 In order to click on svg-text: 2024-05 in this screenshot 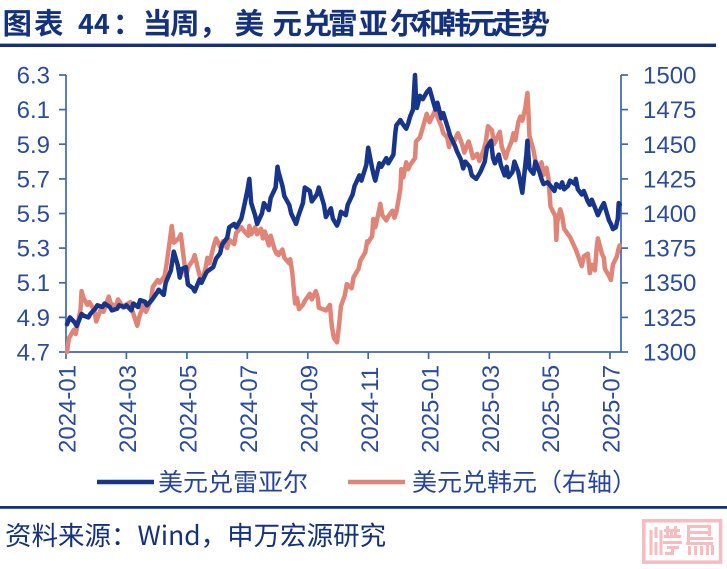, I will do `click(189, 409)`.